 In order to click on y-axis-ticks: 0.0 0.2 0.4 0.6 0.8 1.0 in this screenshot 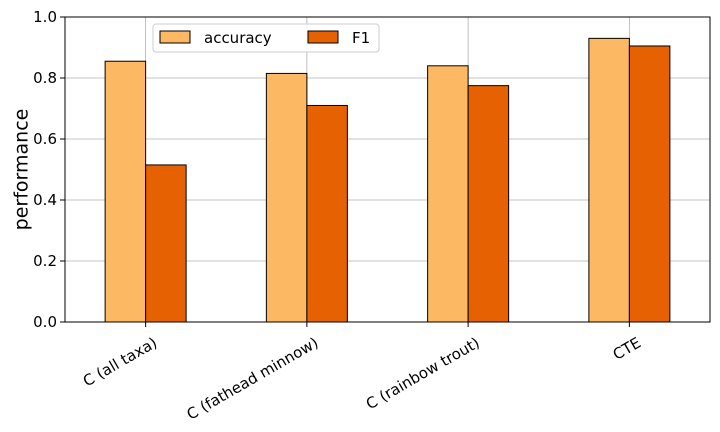, I will do `click(49, 169)`.